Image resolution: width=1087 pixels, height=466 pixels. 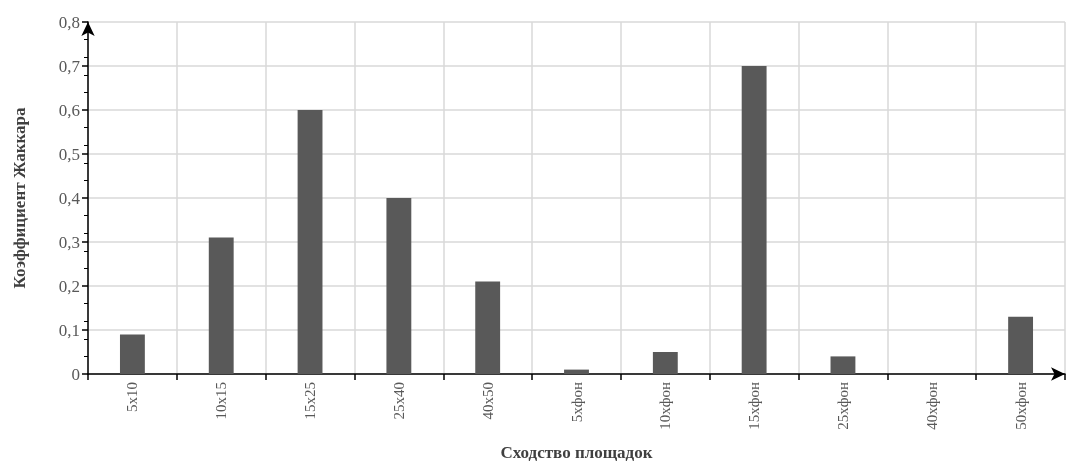 I want to click on y-axis-title: Коэффициент Жаккара, so click(x=19, y=198).